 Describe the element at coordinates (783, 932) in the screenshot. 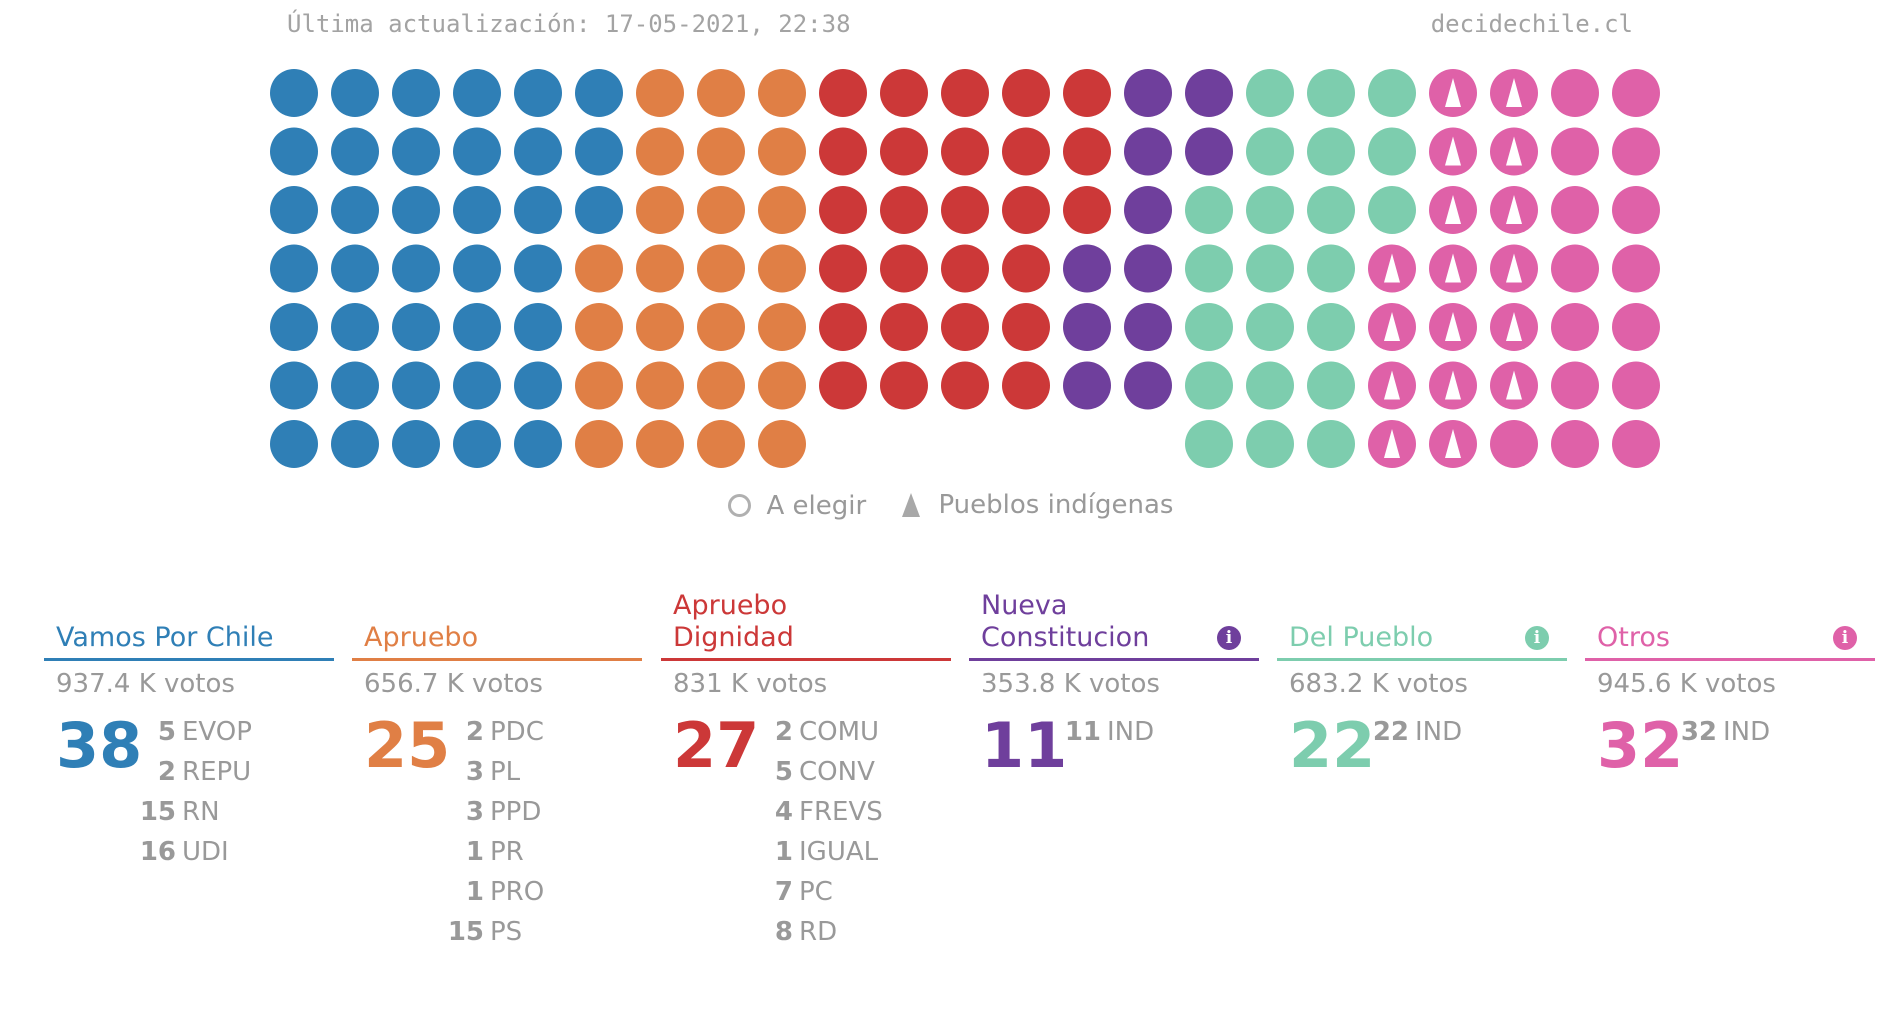

I see `party-seats: 8` at that location.